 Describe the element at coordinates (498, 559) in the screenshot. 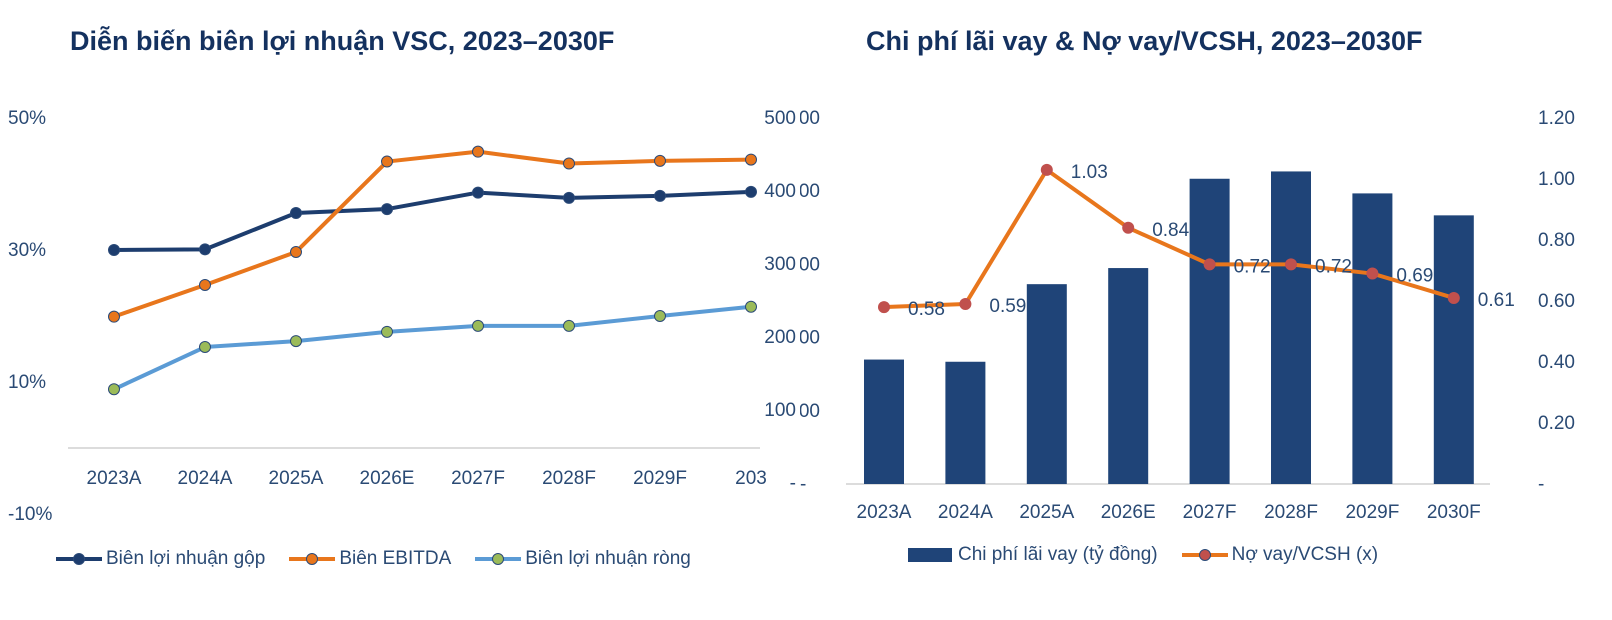

I see `legend-swatch-net-margin` at that location.